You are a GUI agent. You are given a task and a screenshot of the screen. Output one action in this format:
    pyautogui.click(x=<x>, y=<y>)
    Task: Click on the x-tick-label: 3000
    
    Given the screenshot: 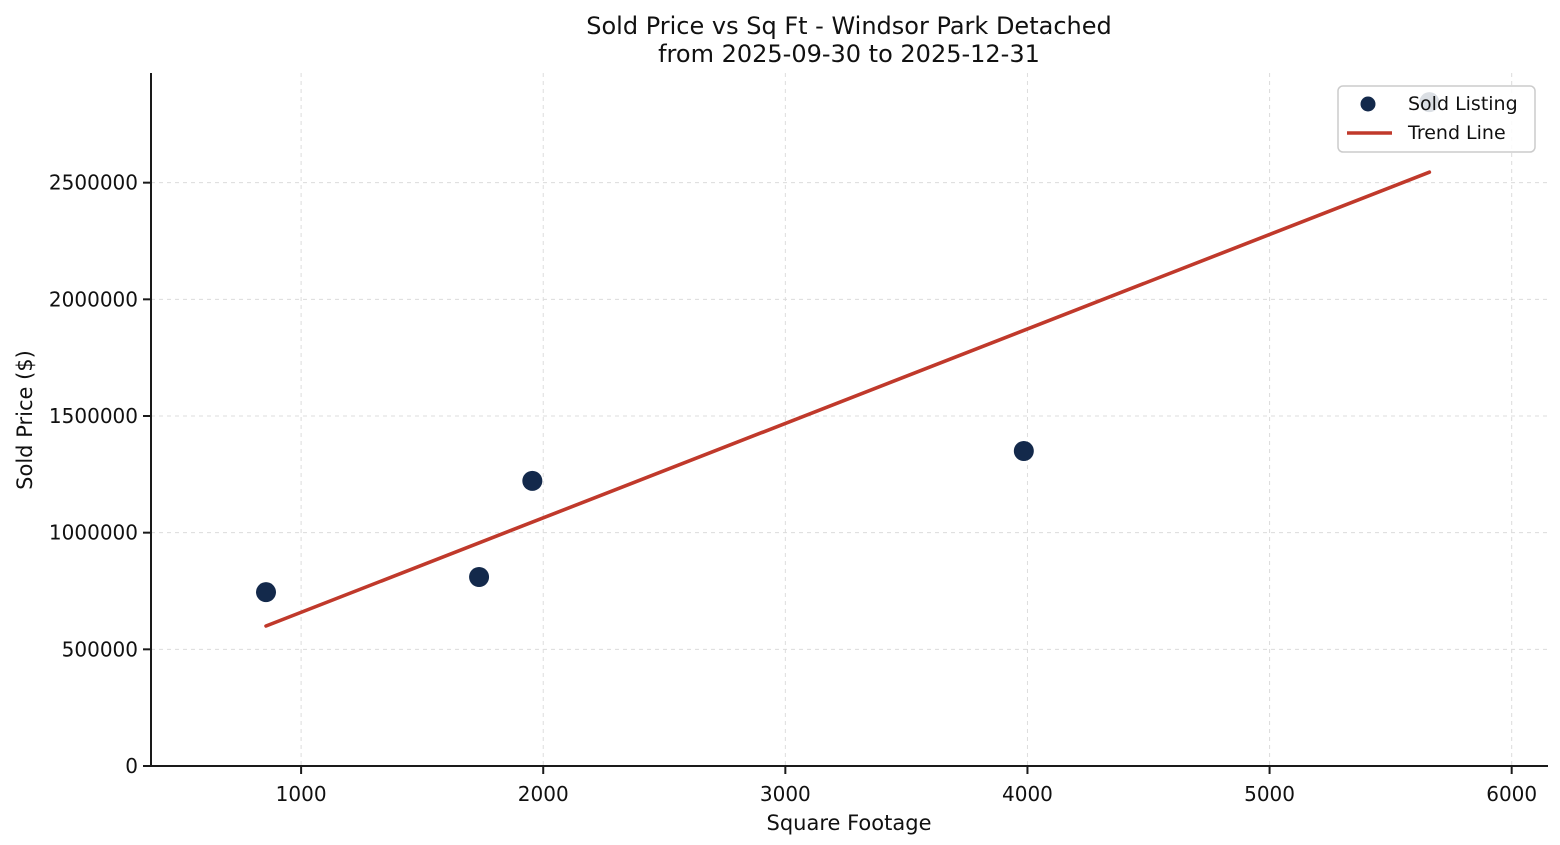 What is the action you would take?
    pyautogui.click(x=785, y=794)
    